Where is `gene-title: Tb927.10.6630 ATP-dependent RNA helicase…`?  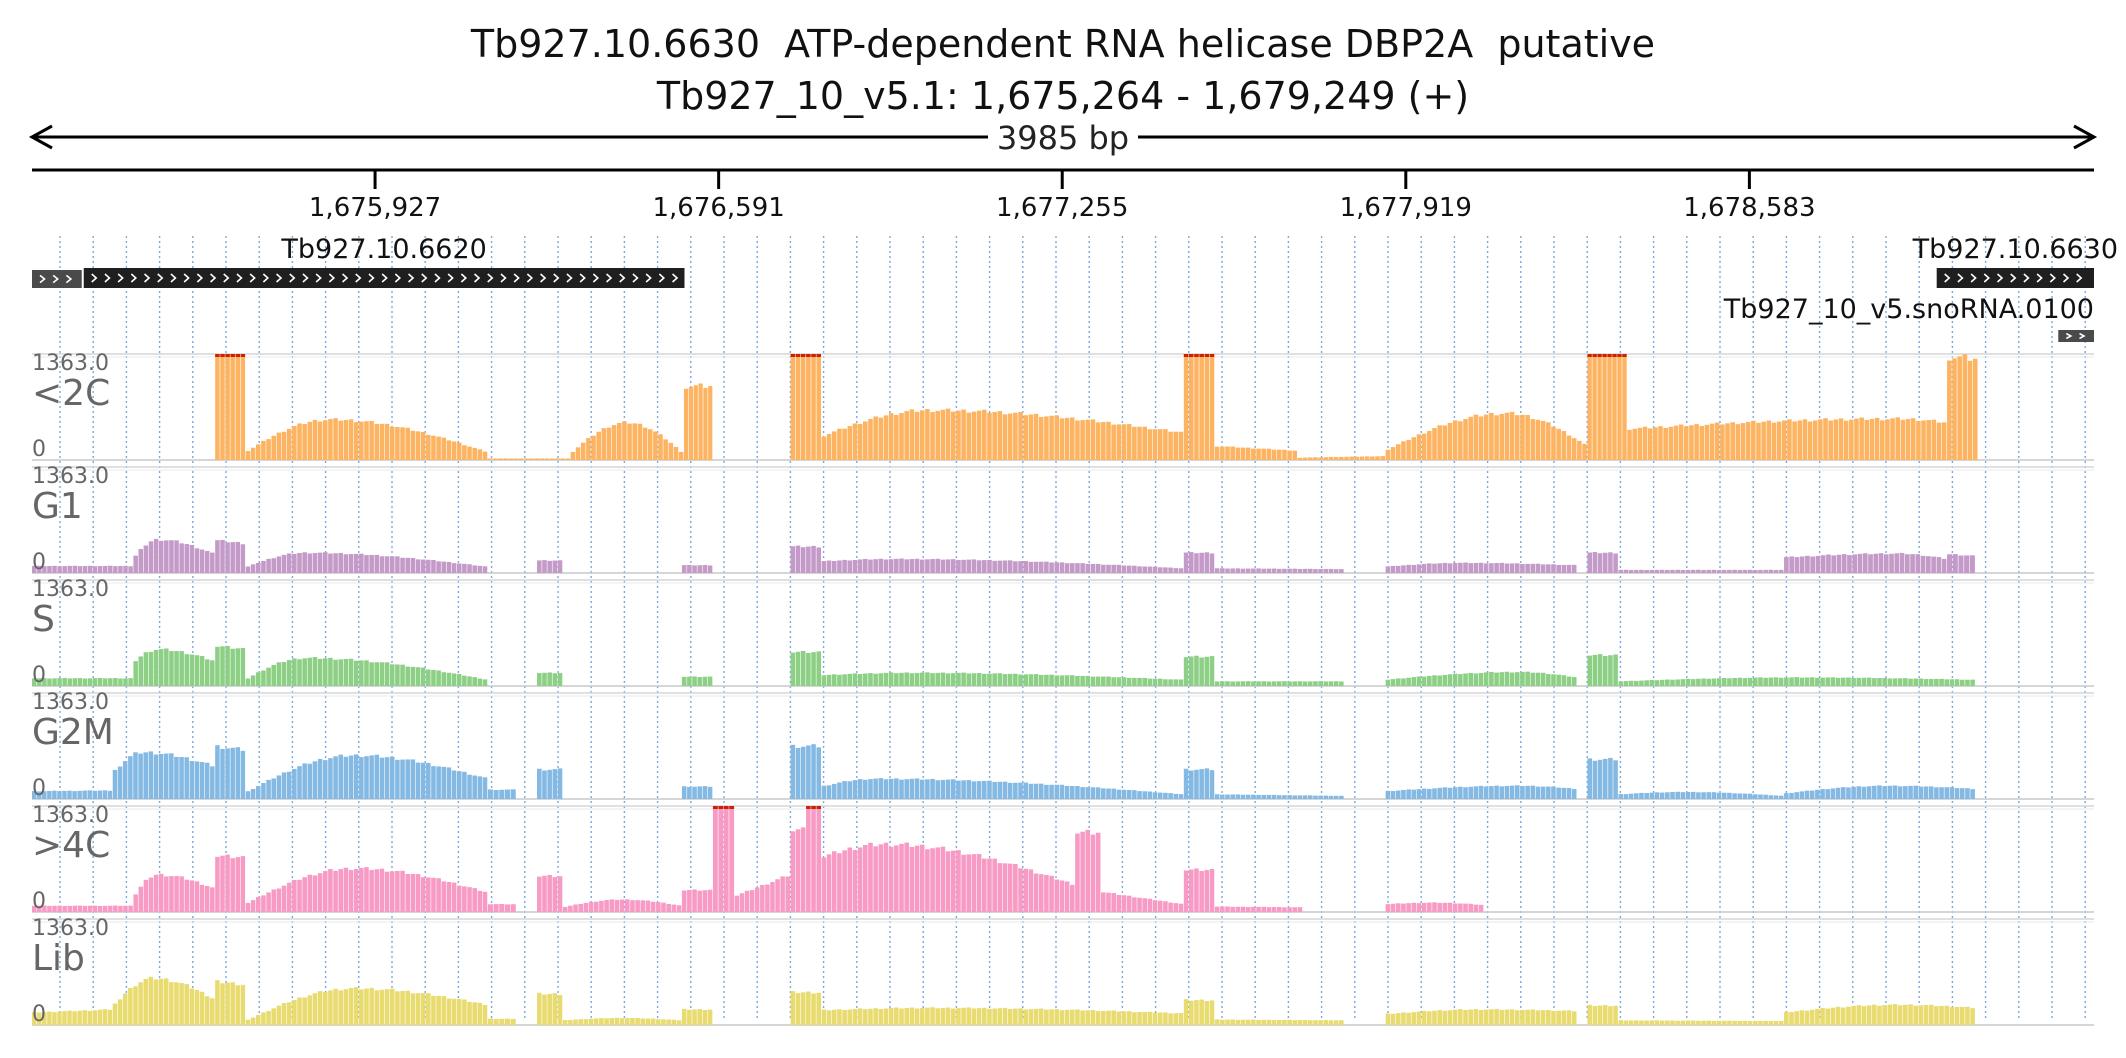
gene-title: Tb927.10.6630 ATP-dependent RNA helicase… is located at coordinates (1063, 44).